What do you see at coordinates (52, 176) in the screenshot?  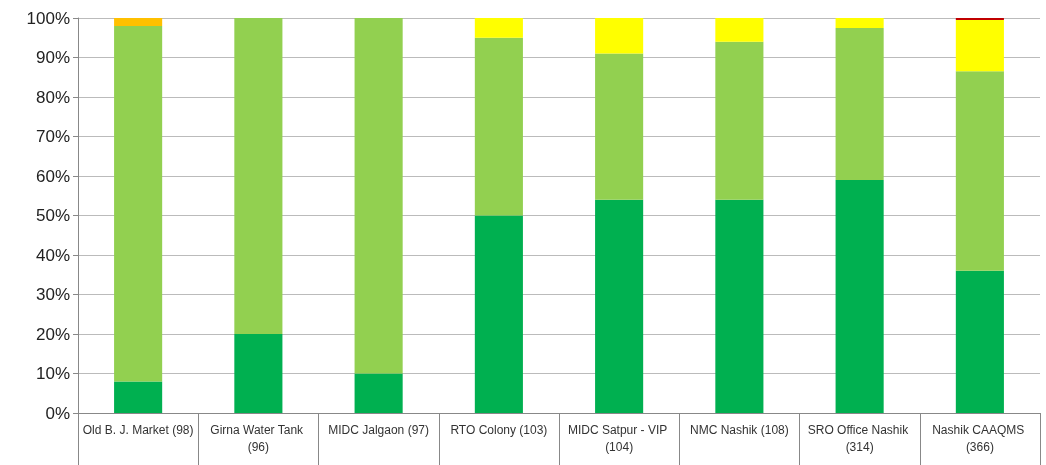 I see `y-tick-label: 60%` at bounding box center [52, 176].